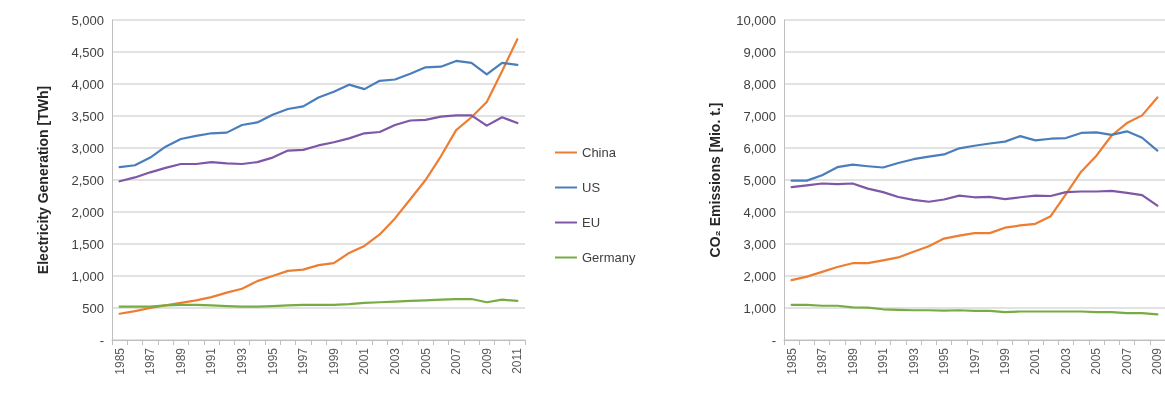 Image resolution: width=1165 pixels, height=410 pixels. Describe the element at coordinates (759, 116) in the screenshot. I see `y-tick-label: 7,000` at that location.